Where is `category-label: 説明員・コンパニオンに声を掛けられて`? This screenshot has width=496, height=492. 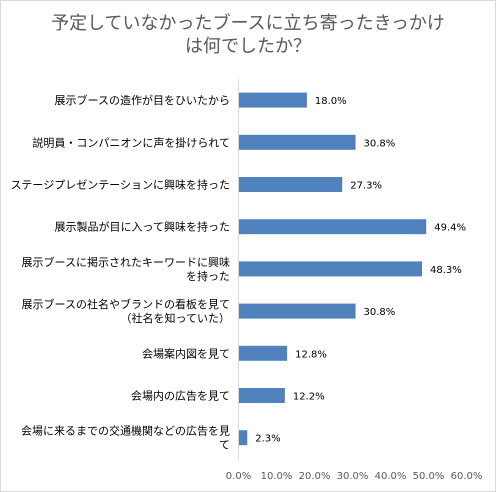 category-label: 説明員・コンパニオンに声を掛けられて is located at coordinates (131, 142).